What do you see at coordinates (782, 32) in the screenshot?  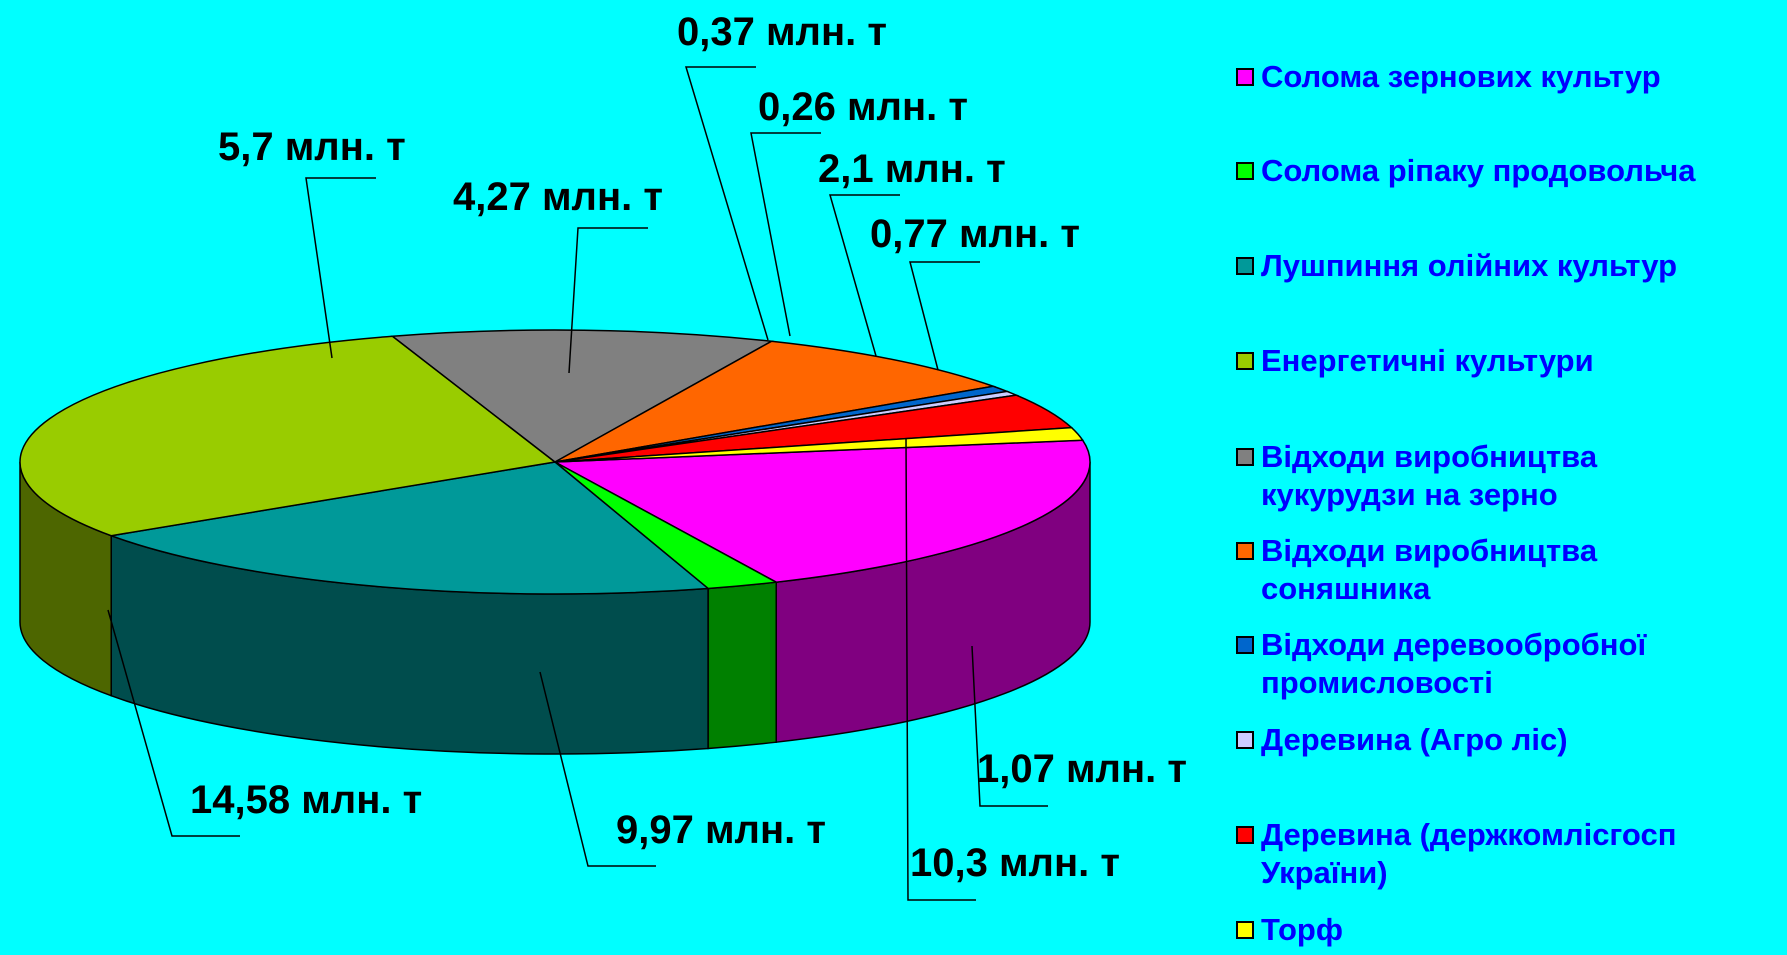 I see `data-label-7: 0,37 млн. т` at bounding box center [782, 32].